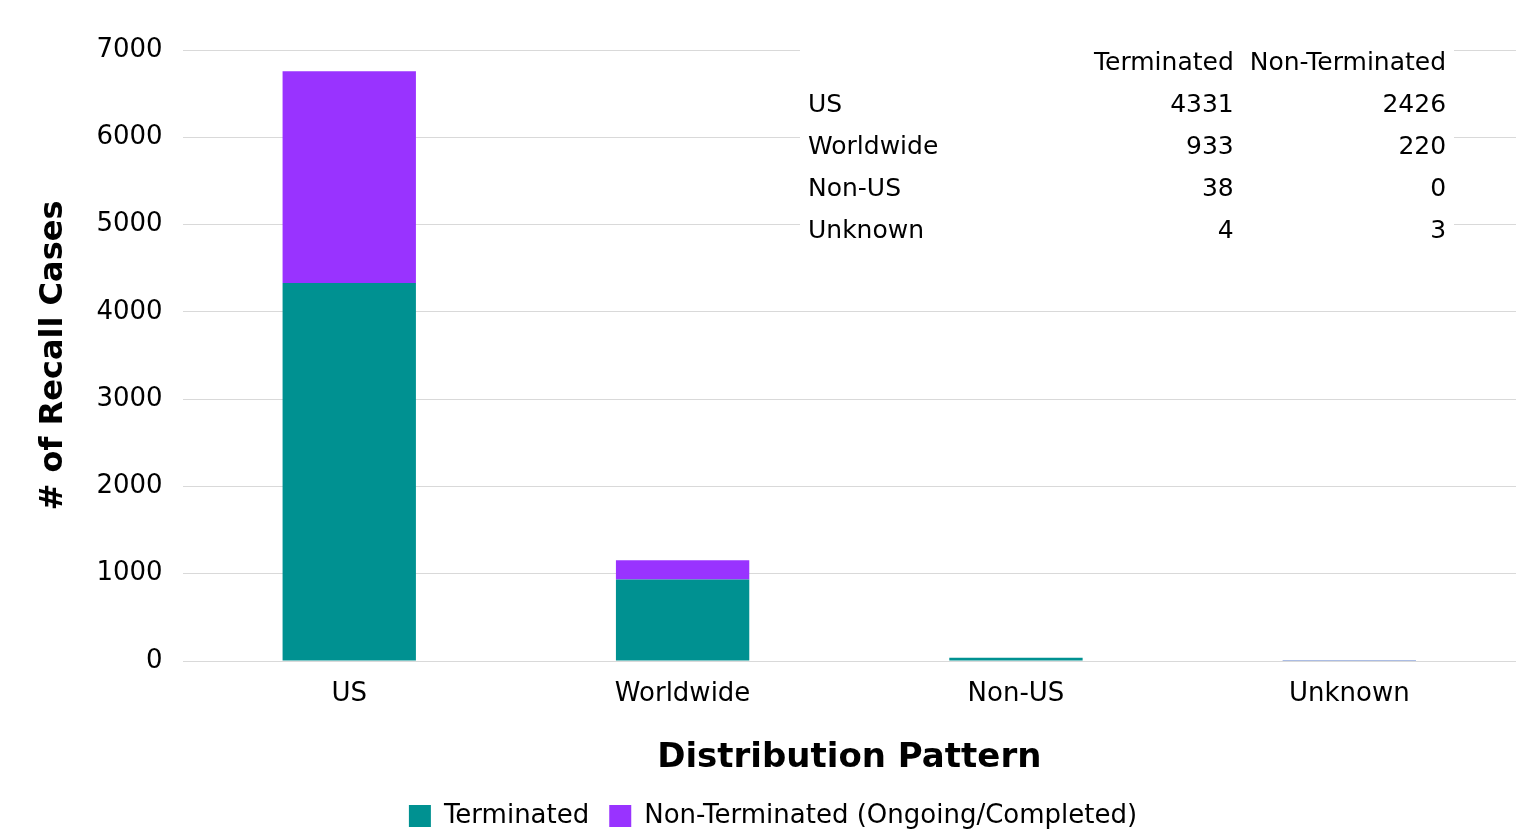 The image size is (1534, 839). What do you see at coordinates (129, 571) in the screenshot?
I see `y-tick-label: 1000` at bounding box center [129, 571].